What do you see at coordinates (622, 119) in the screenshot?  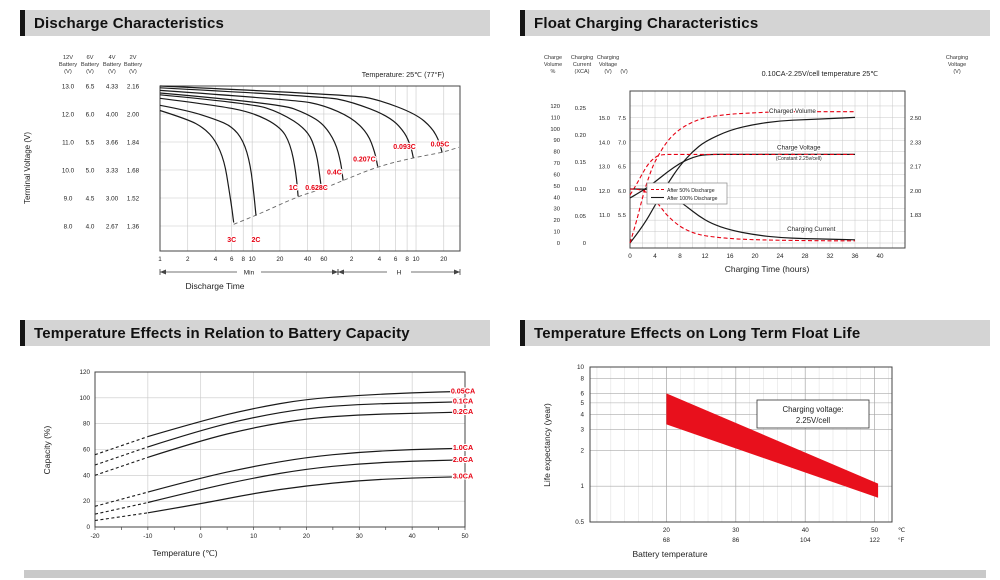 I see `svg-text: 7.5` at bounding box center [622, 119].